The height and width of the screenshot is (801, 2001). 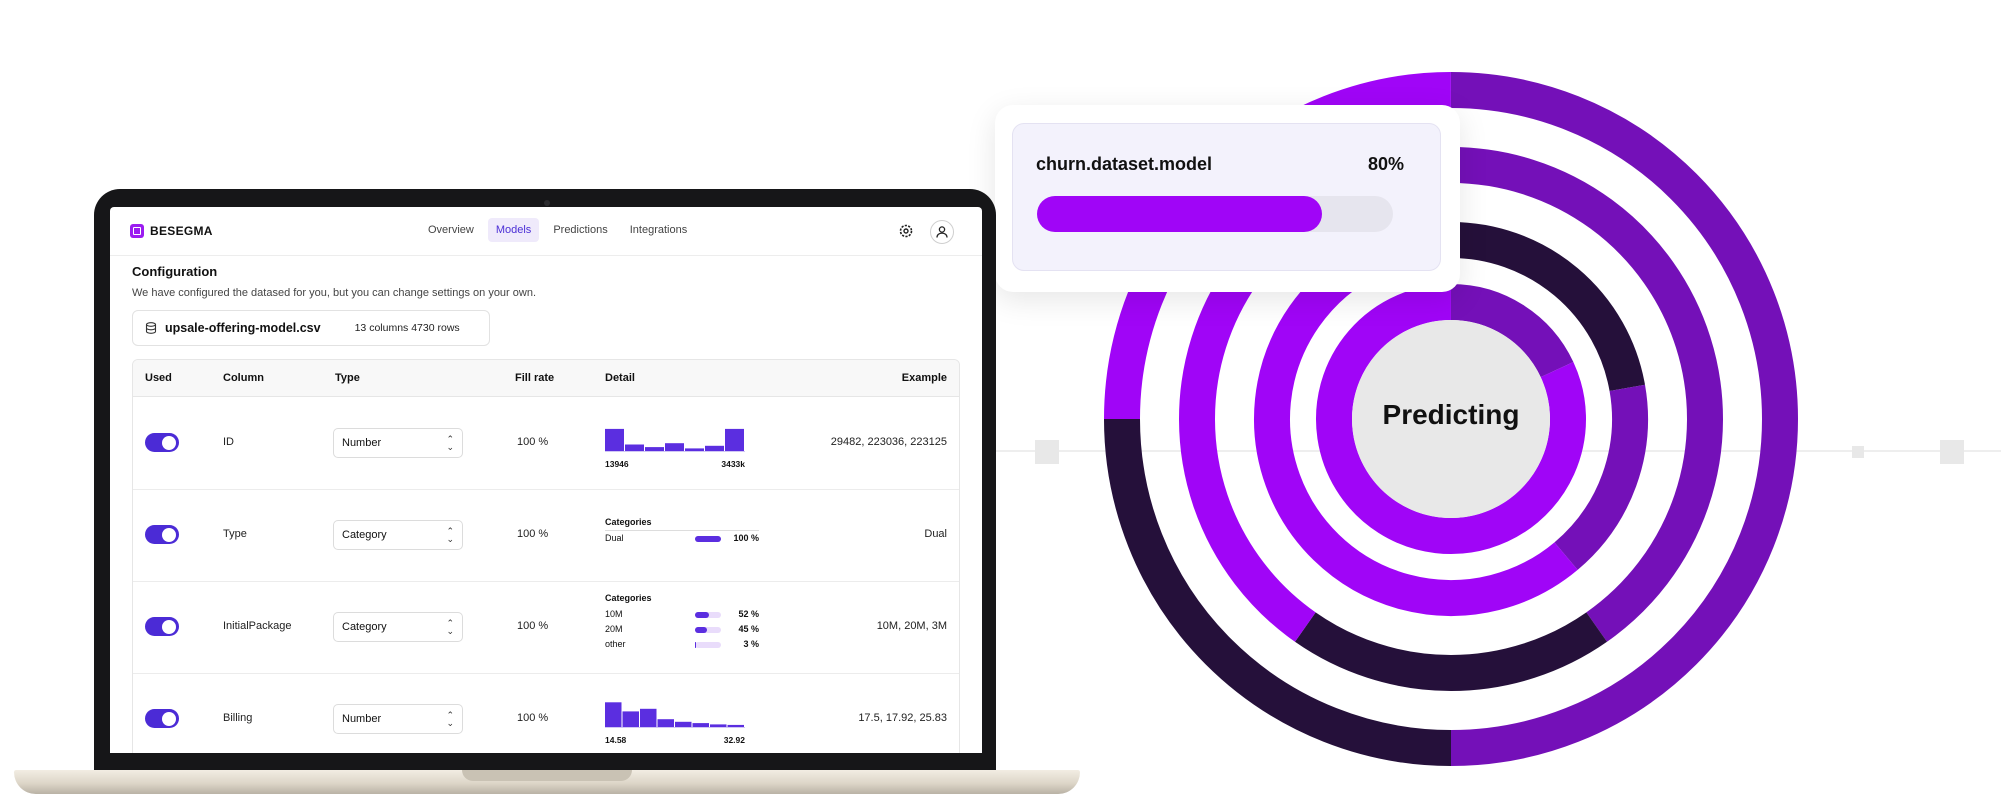 I want to click on header-used: Used, so click(x=158, y=378).